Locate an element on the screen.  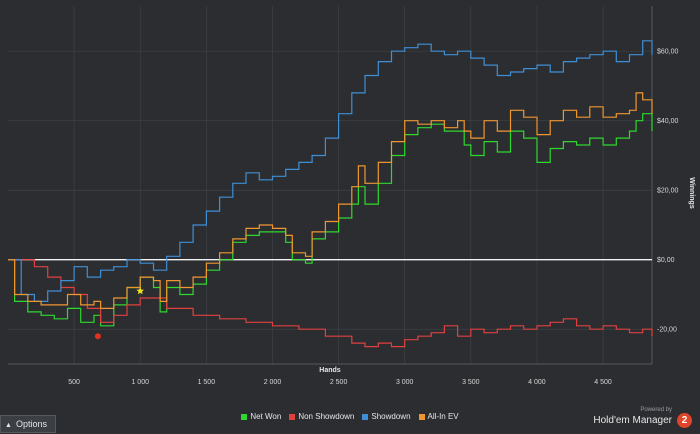
legend-label: Non Showdown is located at coordinates (326, 416).